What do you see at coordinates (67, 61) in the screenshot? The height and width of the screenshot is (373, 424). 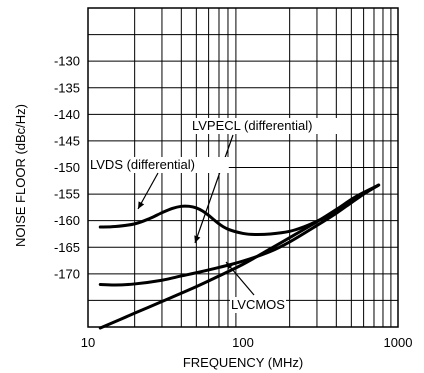 I see `y-tick-label: -130` at bounding box center [67, 61].